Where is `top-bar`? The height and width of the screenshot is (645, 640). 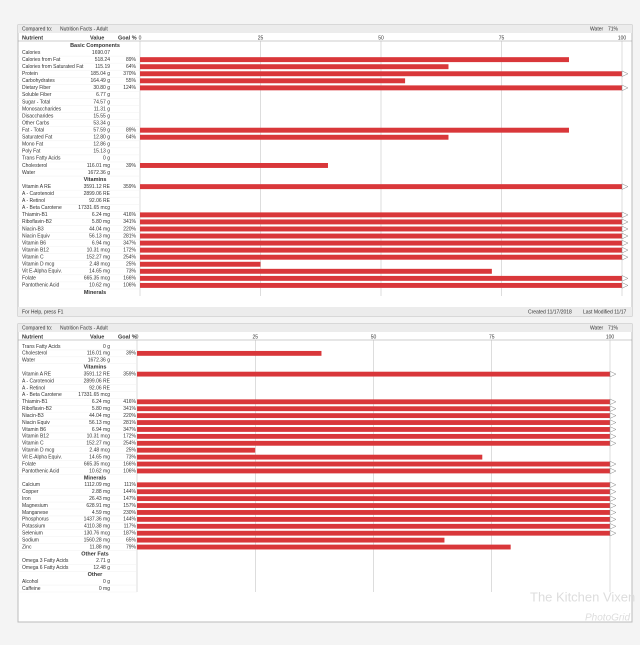 top-bar is located at coordinates (325, 29).